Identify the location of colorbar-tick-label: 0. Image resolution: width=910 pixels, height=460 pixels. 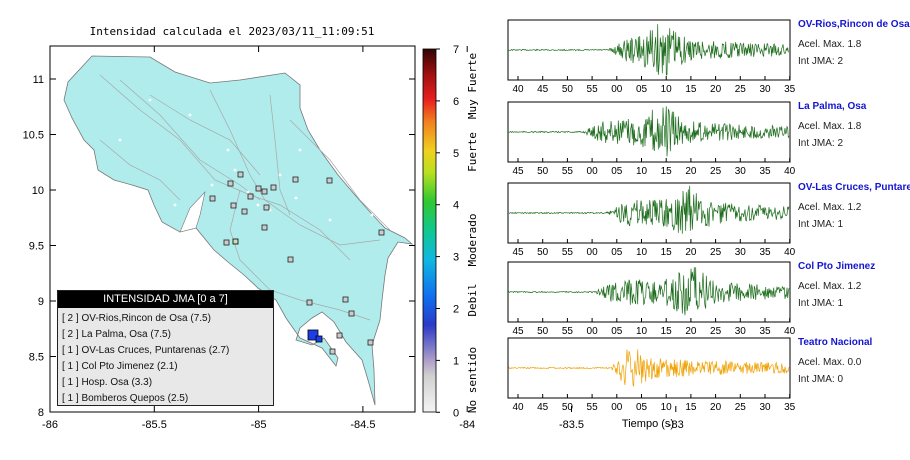
(456, 413).